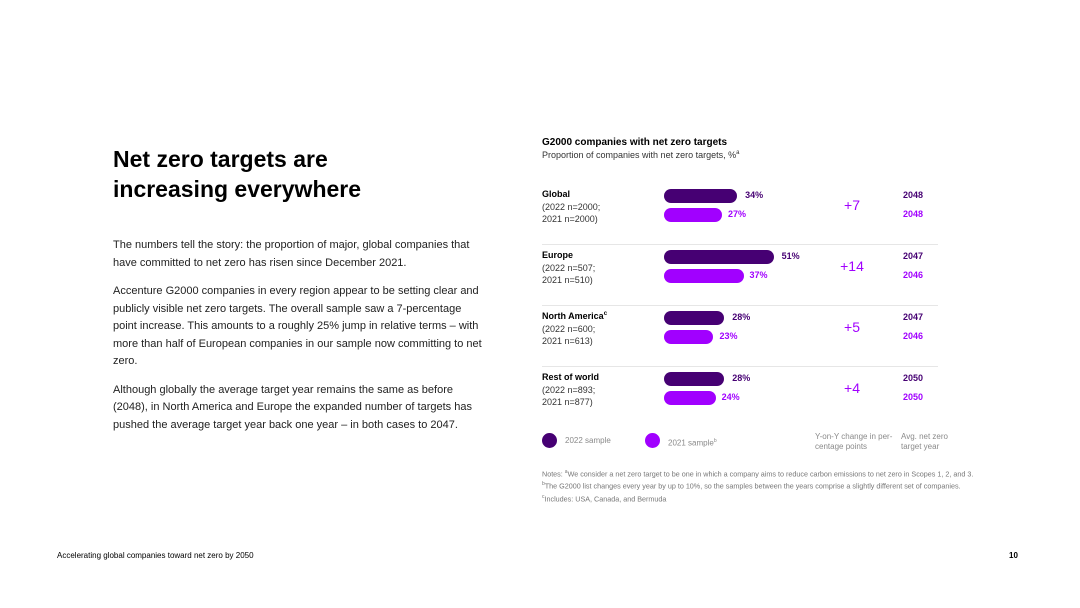 This screenshot has width=1080, height=608. I want to click on bar-label-2021: 37%, so click(758, 275).